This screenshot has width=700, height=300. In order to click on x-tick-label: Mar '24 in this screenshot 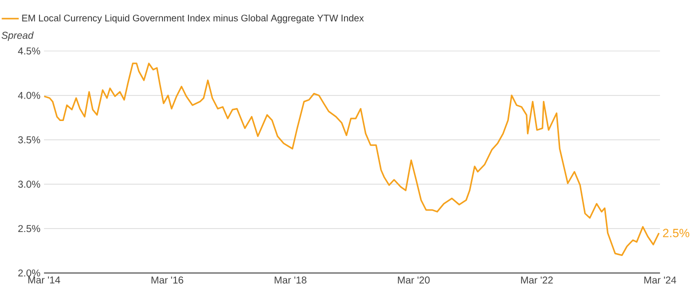, I will do `click(660, 280)`.